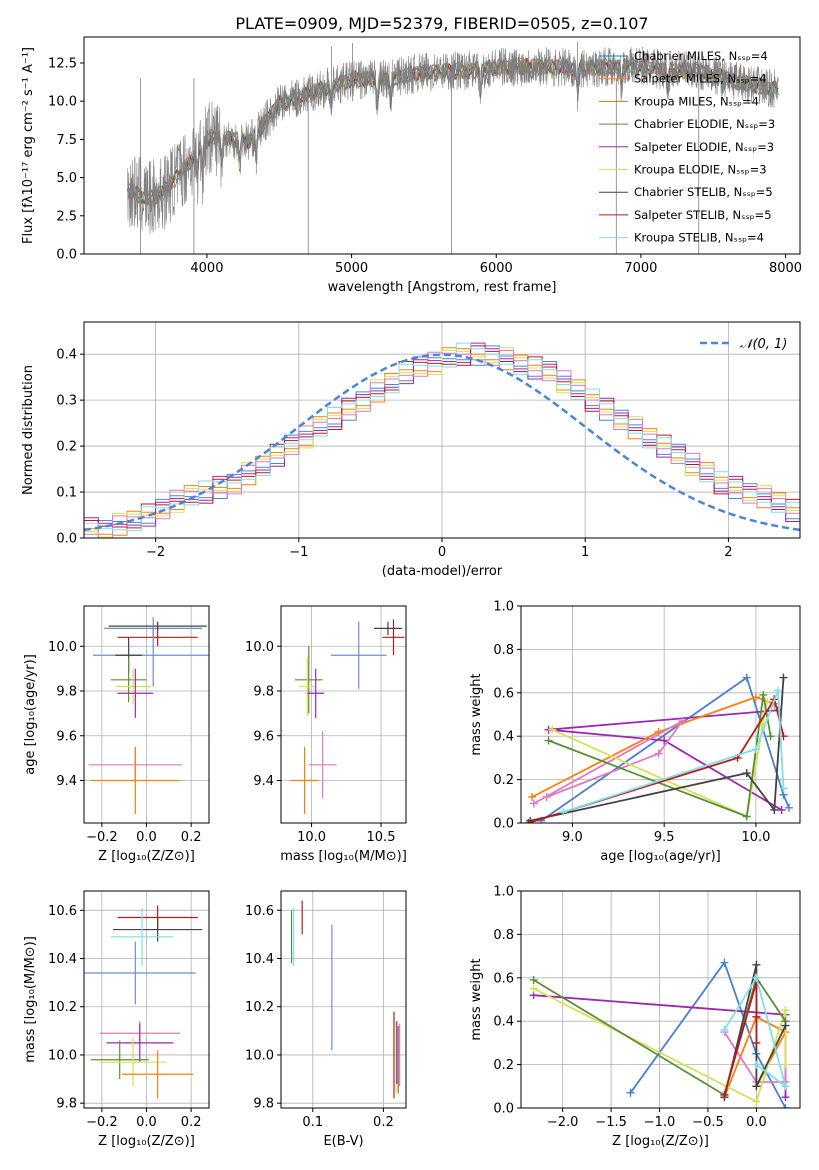 This screenshot has height=1170, width=819. I want to click on y-axis-label: Normed distribution, so click(28, 430).